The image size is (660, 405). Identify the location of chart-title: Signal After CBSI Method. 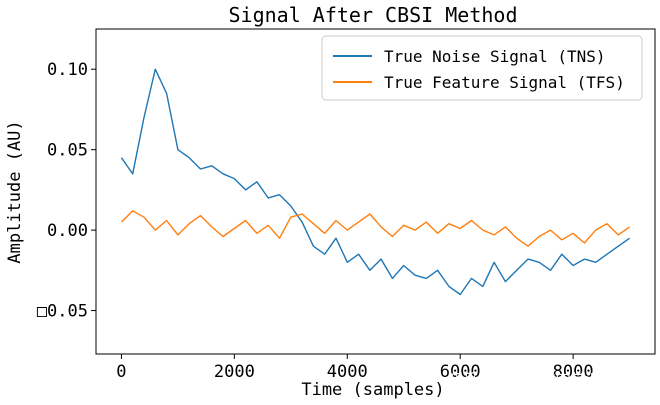
(373, 15).